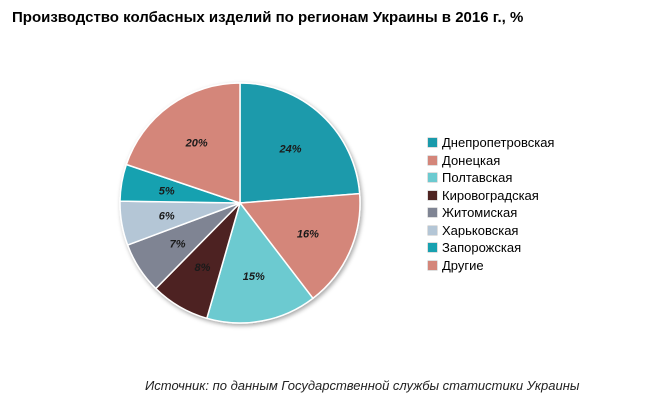 The width and height of the screenshot is (664, 408). What do you see at coordinates (463, 265) in the screenshot?
I see `legend-label: Другие` at bounding box center [463, 265].